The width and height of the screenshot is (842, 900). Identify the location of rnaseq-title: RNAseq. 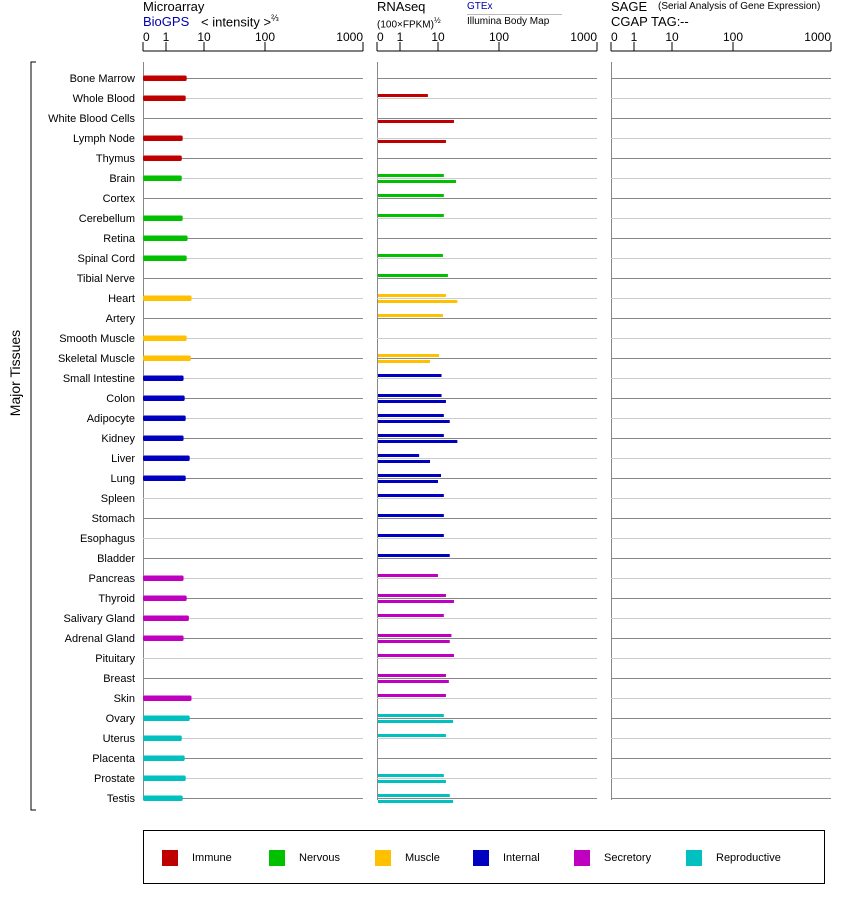
(401, 7).